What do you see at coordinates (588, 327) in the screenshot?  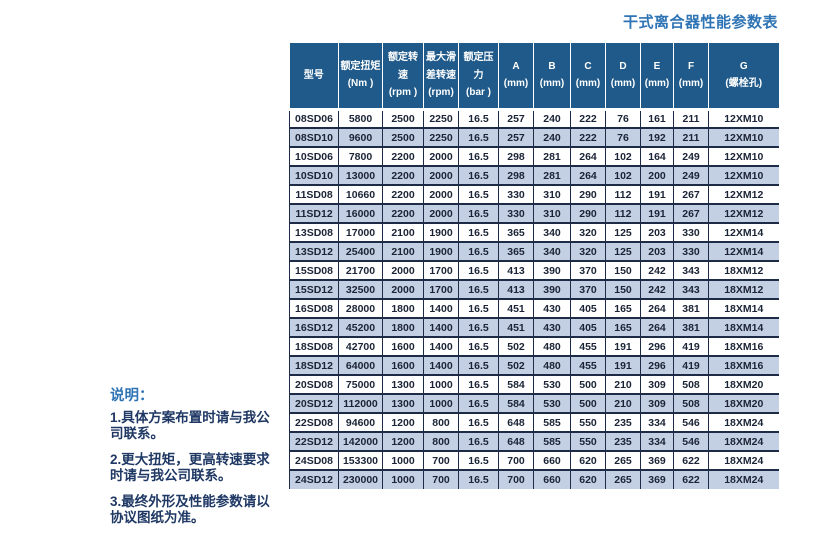 I see `table-cell: 405` at bounding box center [588, 327].